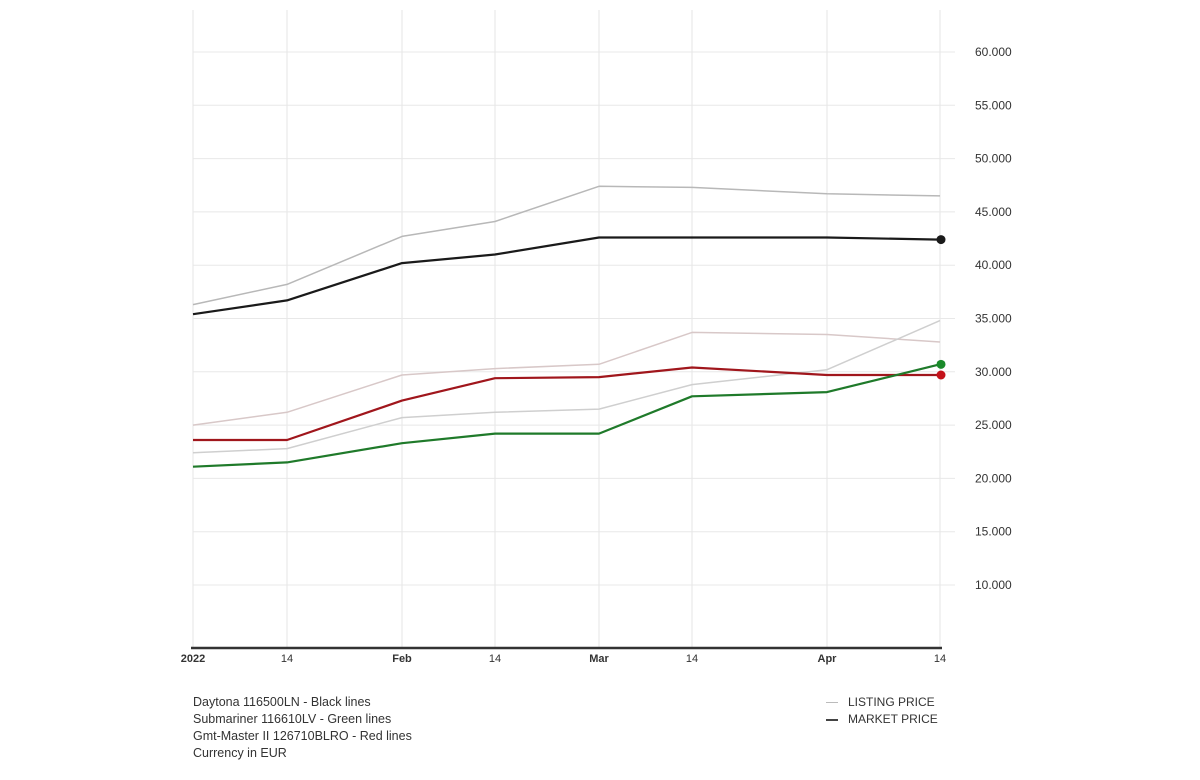  What do you see at coordinates (832, 702) in the screenshot?
I see `legend-swatch-listing` at bounding box center [832, 702].